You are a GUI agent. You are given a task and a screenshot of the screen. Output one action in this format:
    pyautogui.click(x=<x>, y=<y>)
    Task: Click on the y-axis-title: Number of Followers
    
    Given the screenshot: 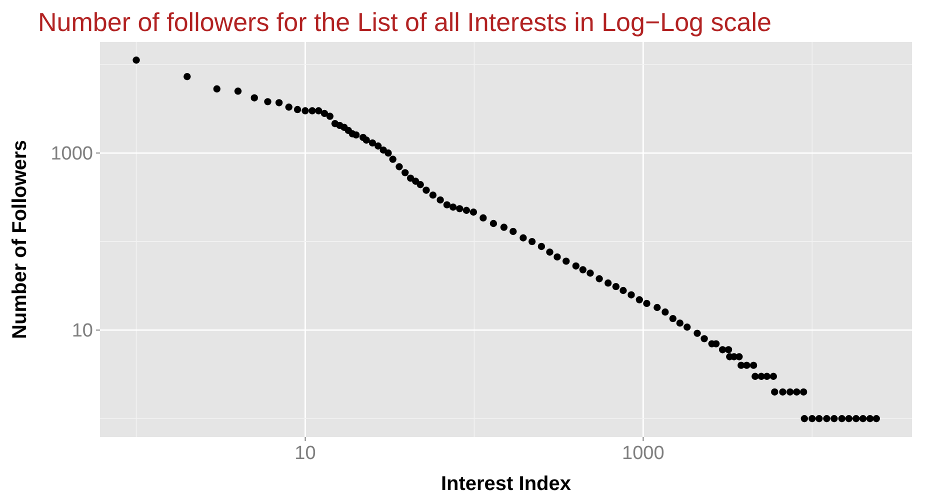 What is the action you would take?
    pyautogui.click(x=20, y=239)
    